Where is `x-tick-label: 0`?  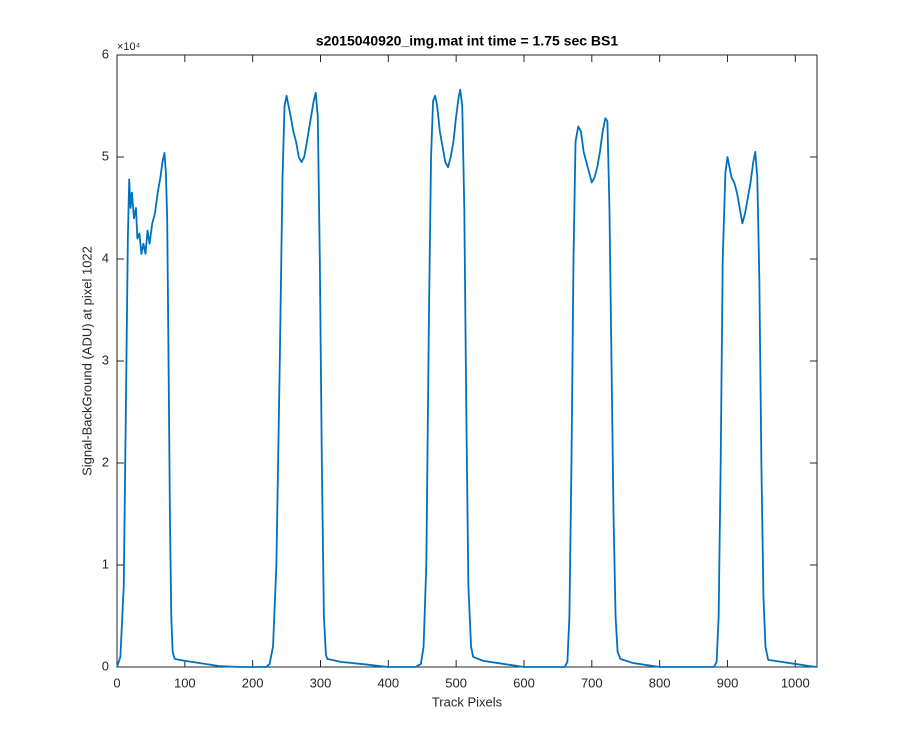
x-tick-label: 0 is located at coordinates (116, 682).